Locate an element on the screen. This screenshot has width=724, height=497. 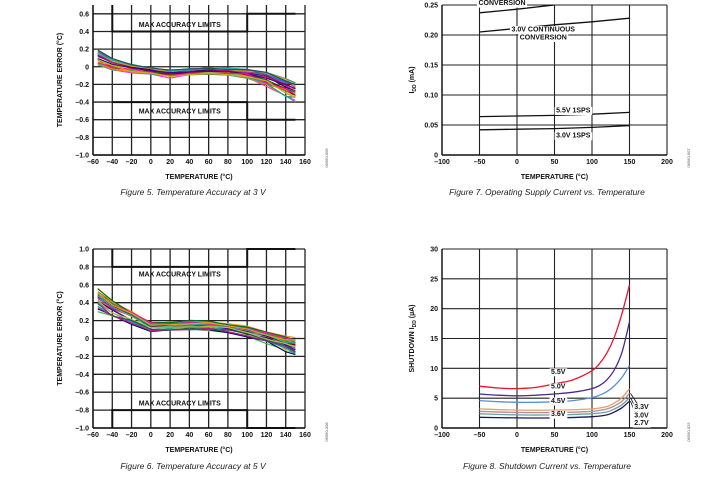
series-label: 5.5V is located at coordinates (558, 372).